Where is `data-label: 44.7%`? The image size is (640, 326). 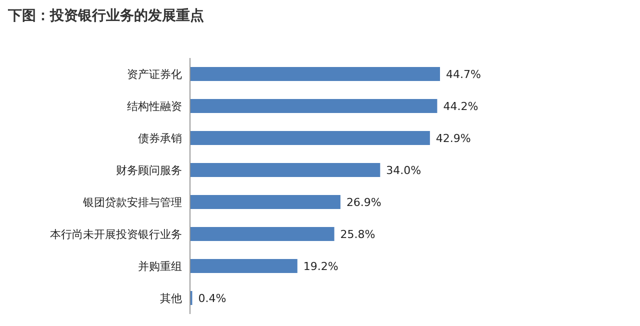 data-label: 44.7% is located at coordinates (463, 74).